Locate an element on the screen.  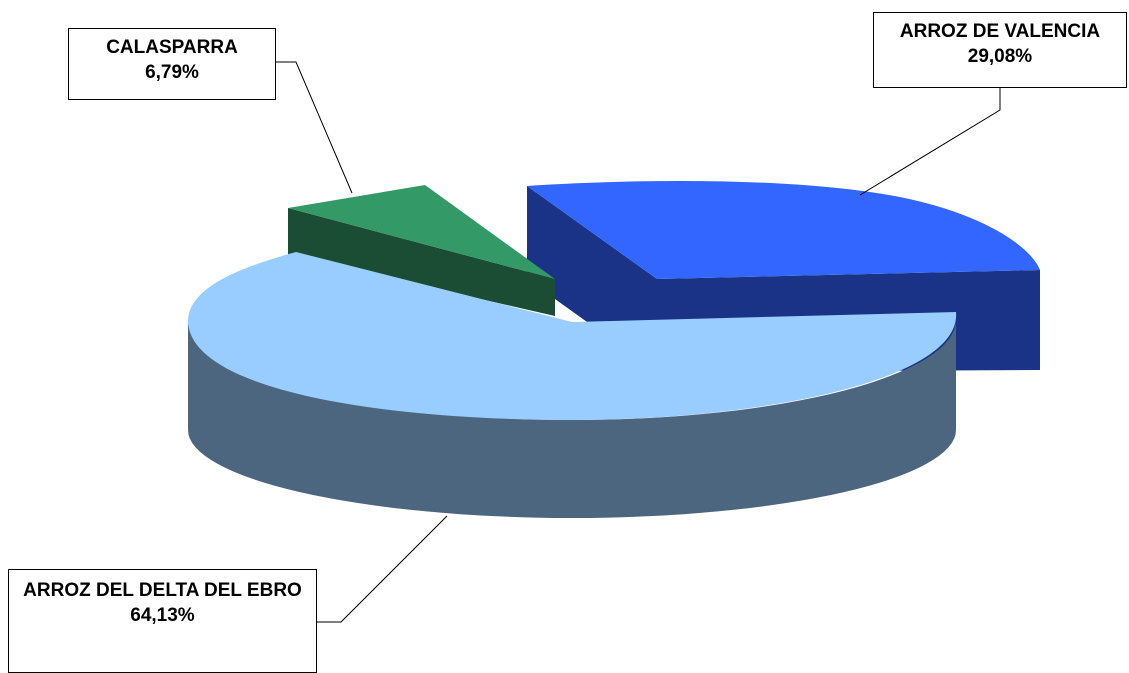
data-label-valencia-name: ARROZ DE VALENCIA is located at coordinates (1000, 31).